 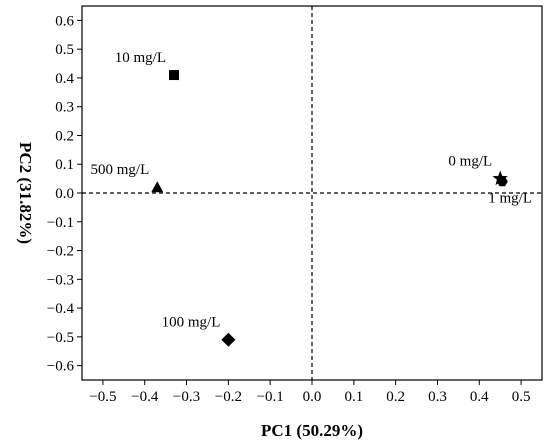 I want to click on y-tick-label: 0.6, so click(x=64, y=21).